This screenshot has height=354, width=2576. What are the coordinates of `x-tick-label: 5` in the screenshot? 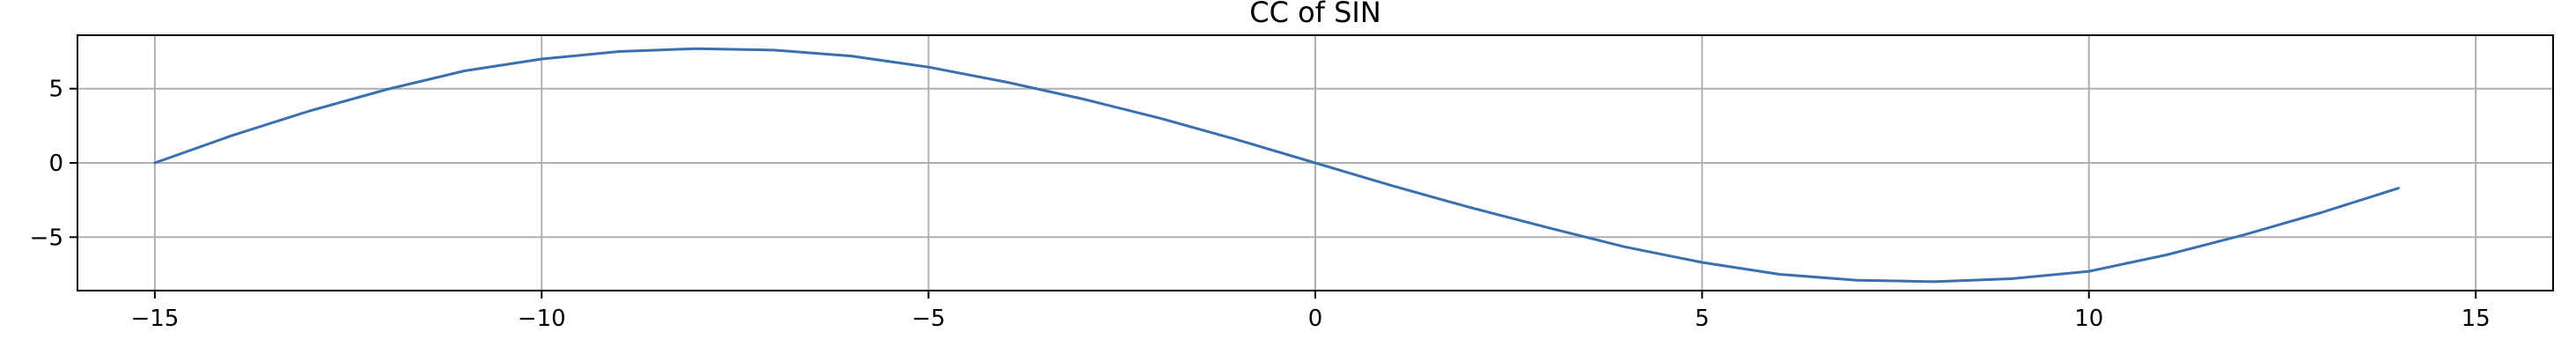 It's located at (1703, 319).